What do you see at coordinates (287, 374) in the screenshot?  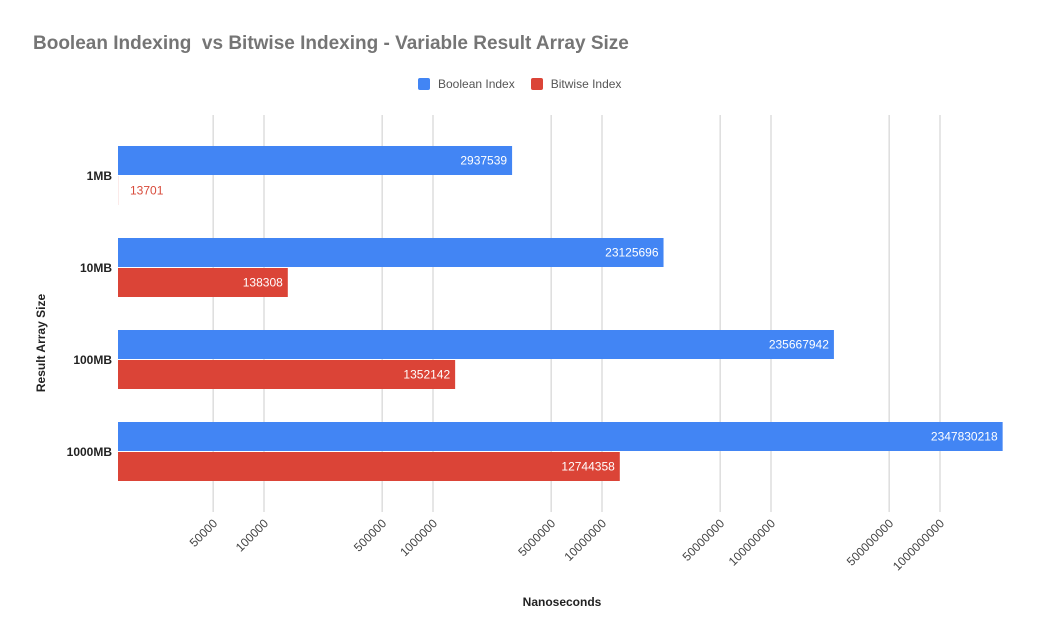 I see `bar-bitwise-index-100mb` at bounding box center [287, 374].